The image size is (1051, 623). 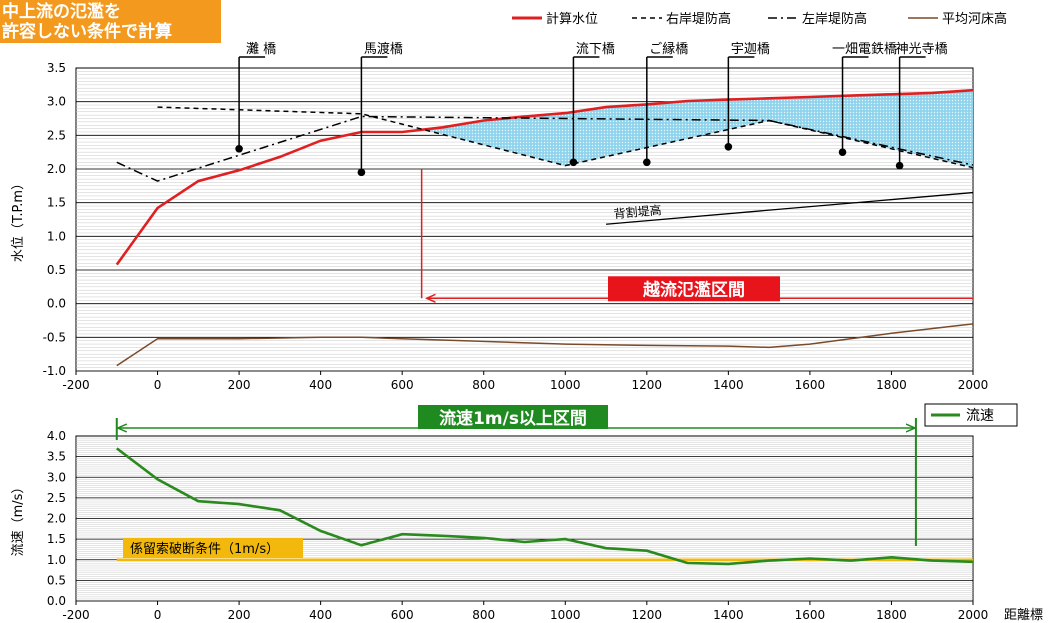 I want to click on level-xtick-label: 0, so click(x=158, y=385).